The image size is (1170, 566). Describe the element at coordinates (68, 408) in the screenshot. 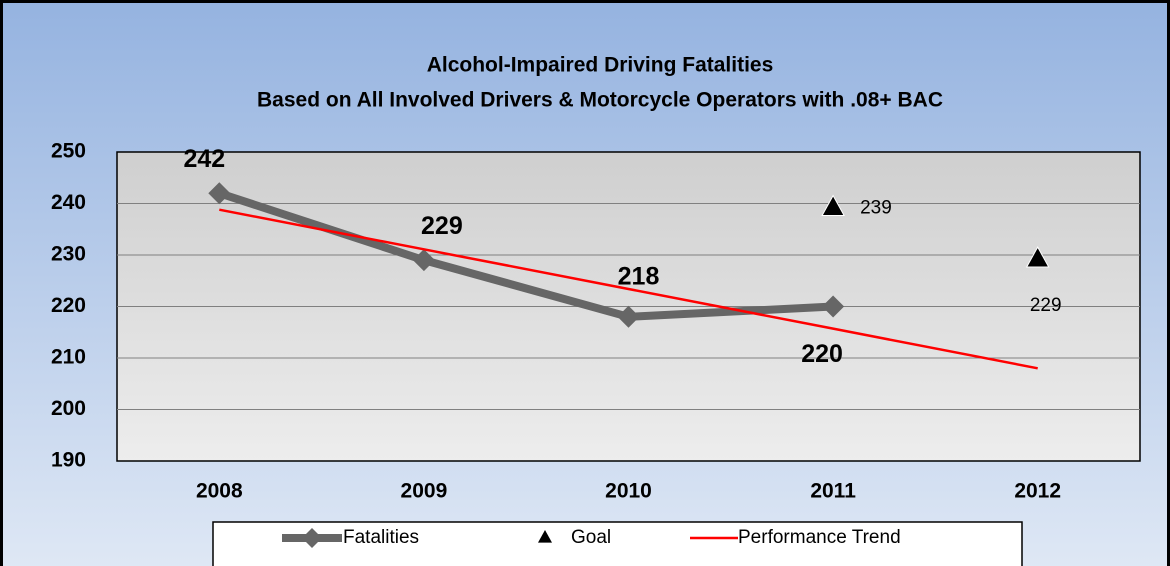

I see `y-tick-label: 200` at that location.